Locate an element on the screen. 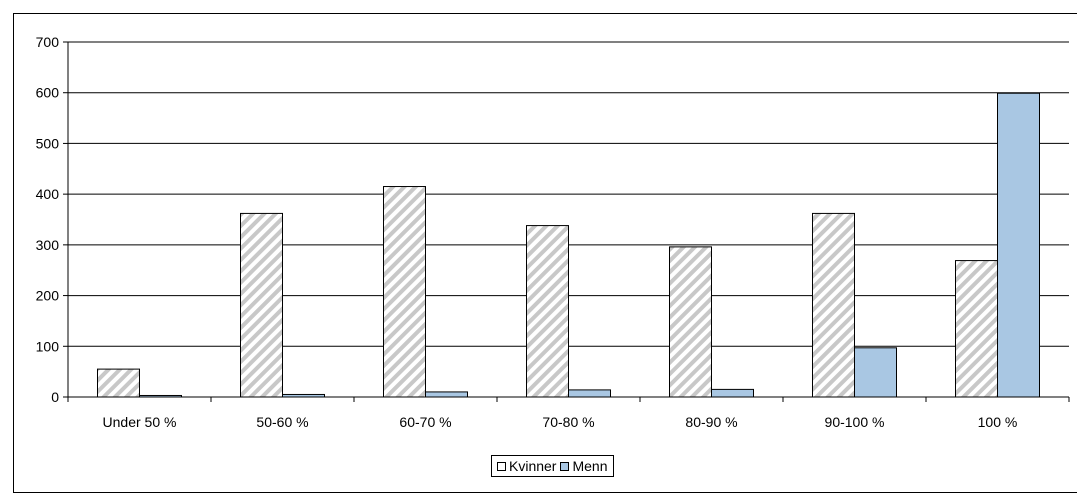  y-tick-label: 200 is located at coordinates (48, 296).